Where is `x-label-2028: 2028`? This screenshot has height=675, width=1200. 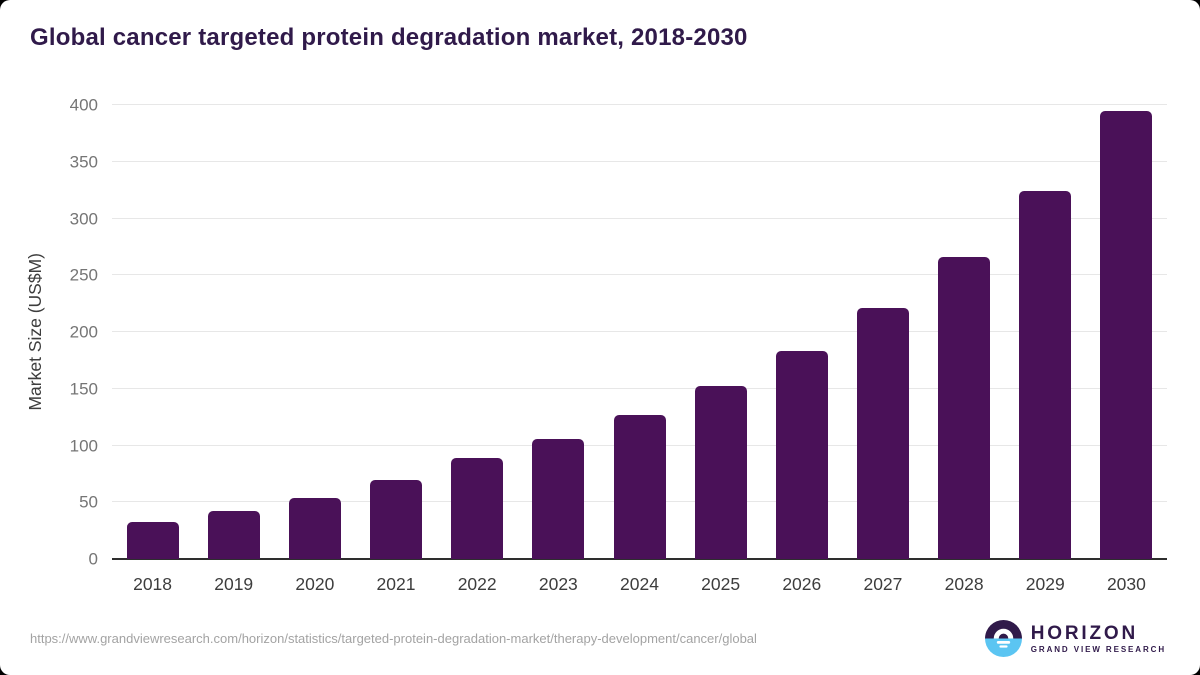
x-label-2028: 2028 is located at coordinates (964, 584).